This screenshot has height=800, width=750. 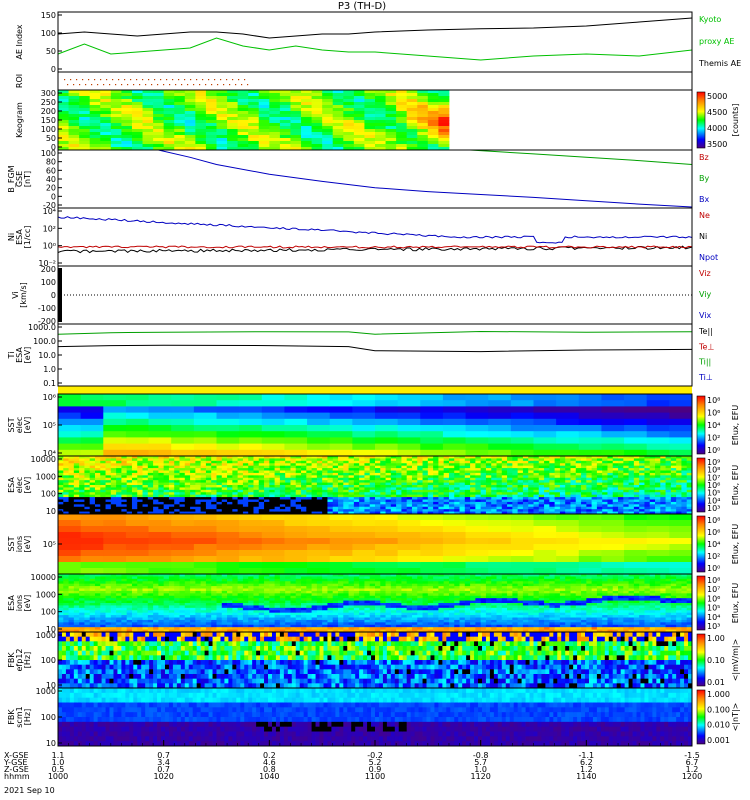 What do you see at coordinates (735, 660) in the screenshot?
I see `colorbar-label: <|mV/m|>` at bounding box center [735, 660].